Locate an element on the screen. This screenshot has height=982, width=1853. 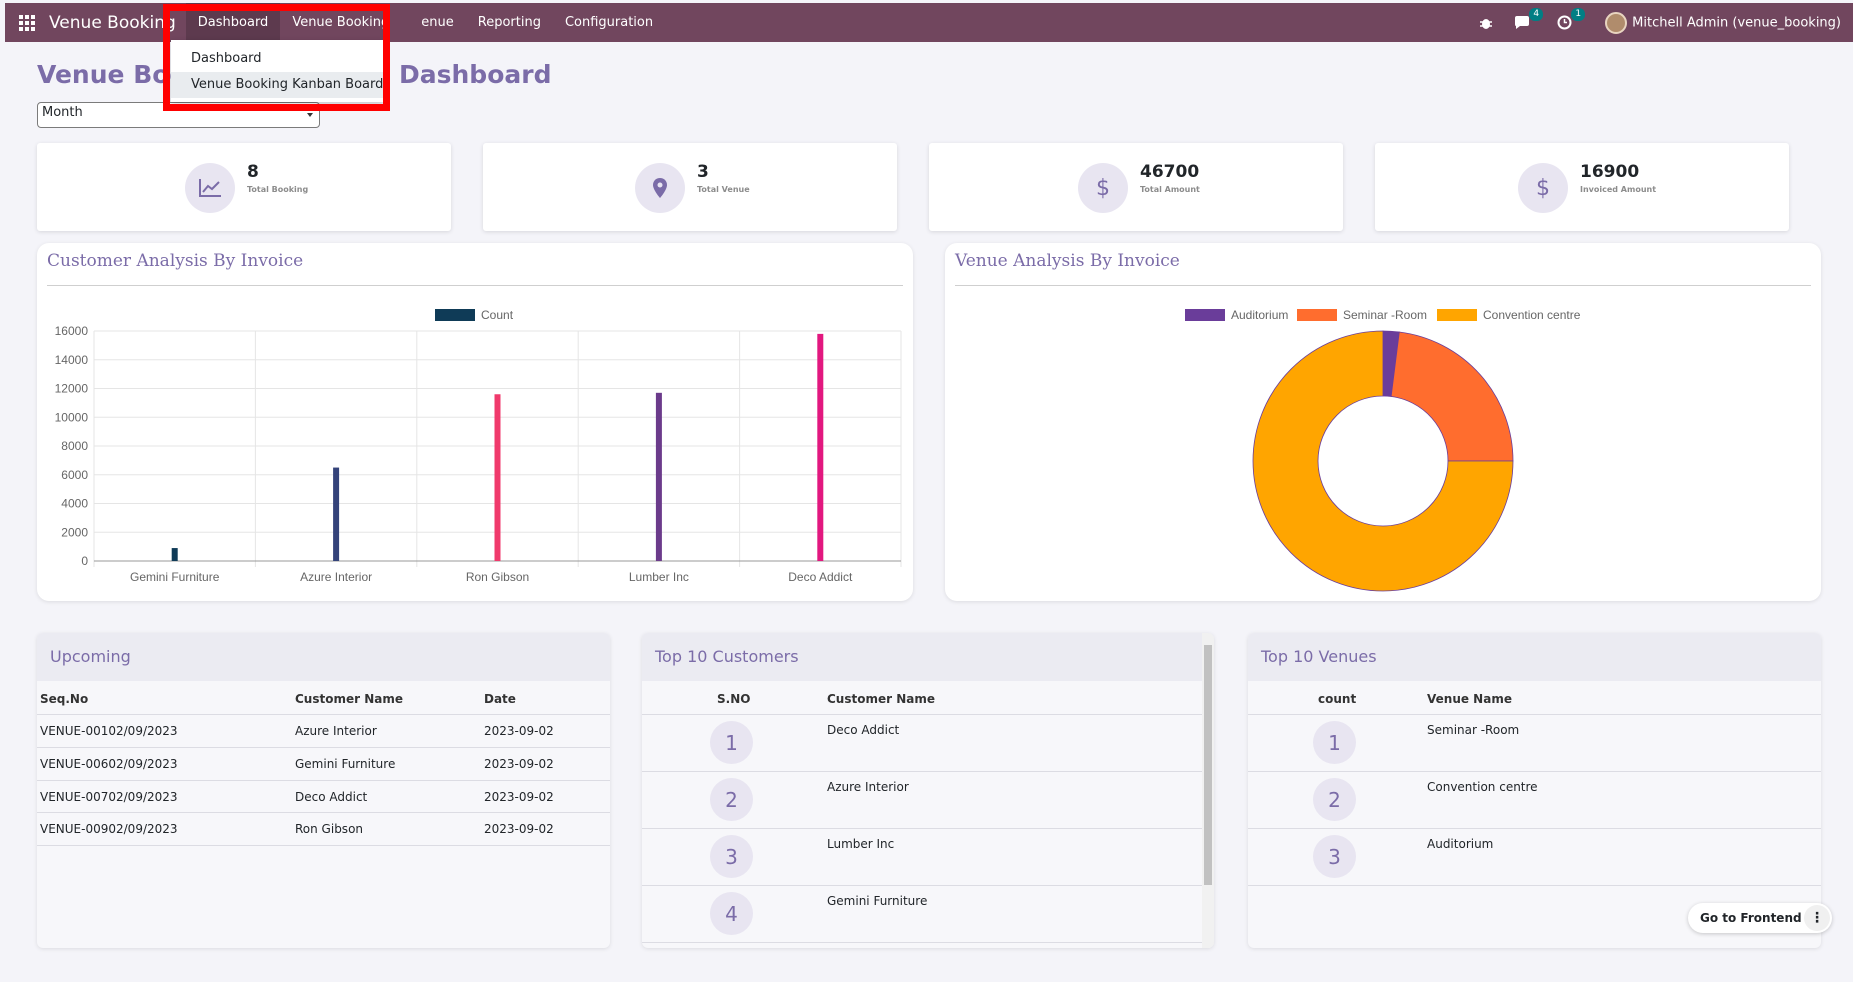
legend-label: Auditorium is located at coordinates (1259, 315).